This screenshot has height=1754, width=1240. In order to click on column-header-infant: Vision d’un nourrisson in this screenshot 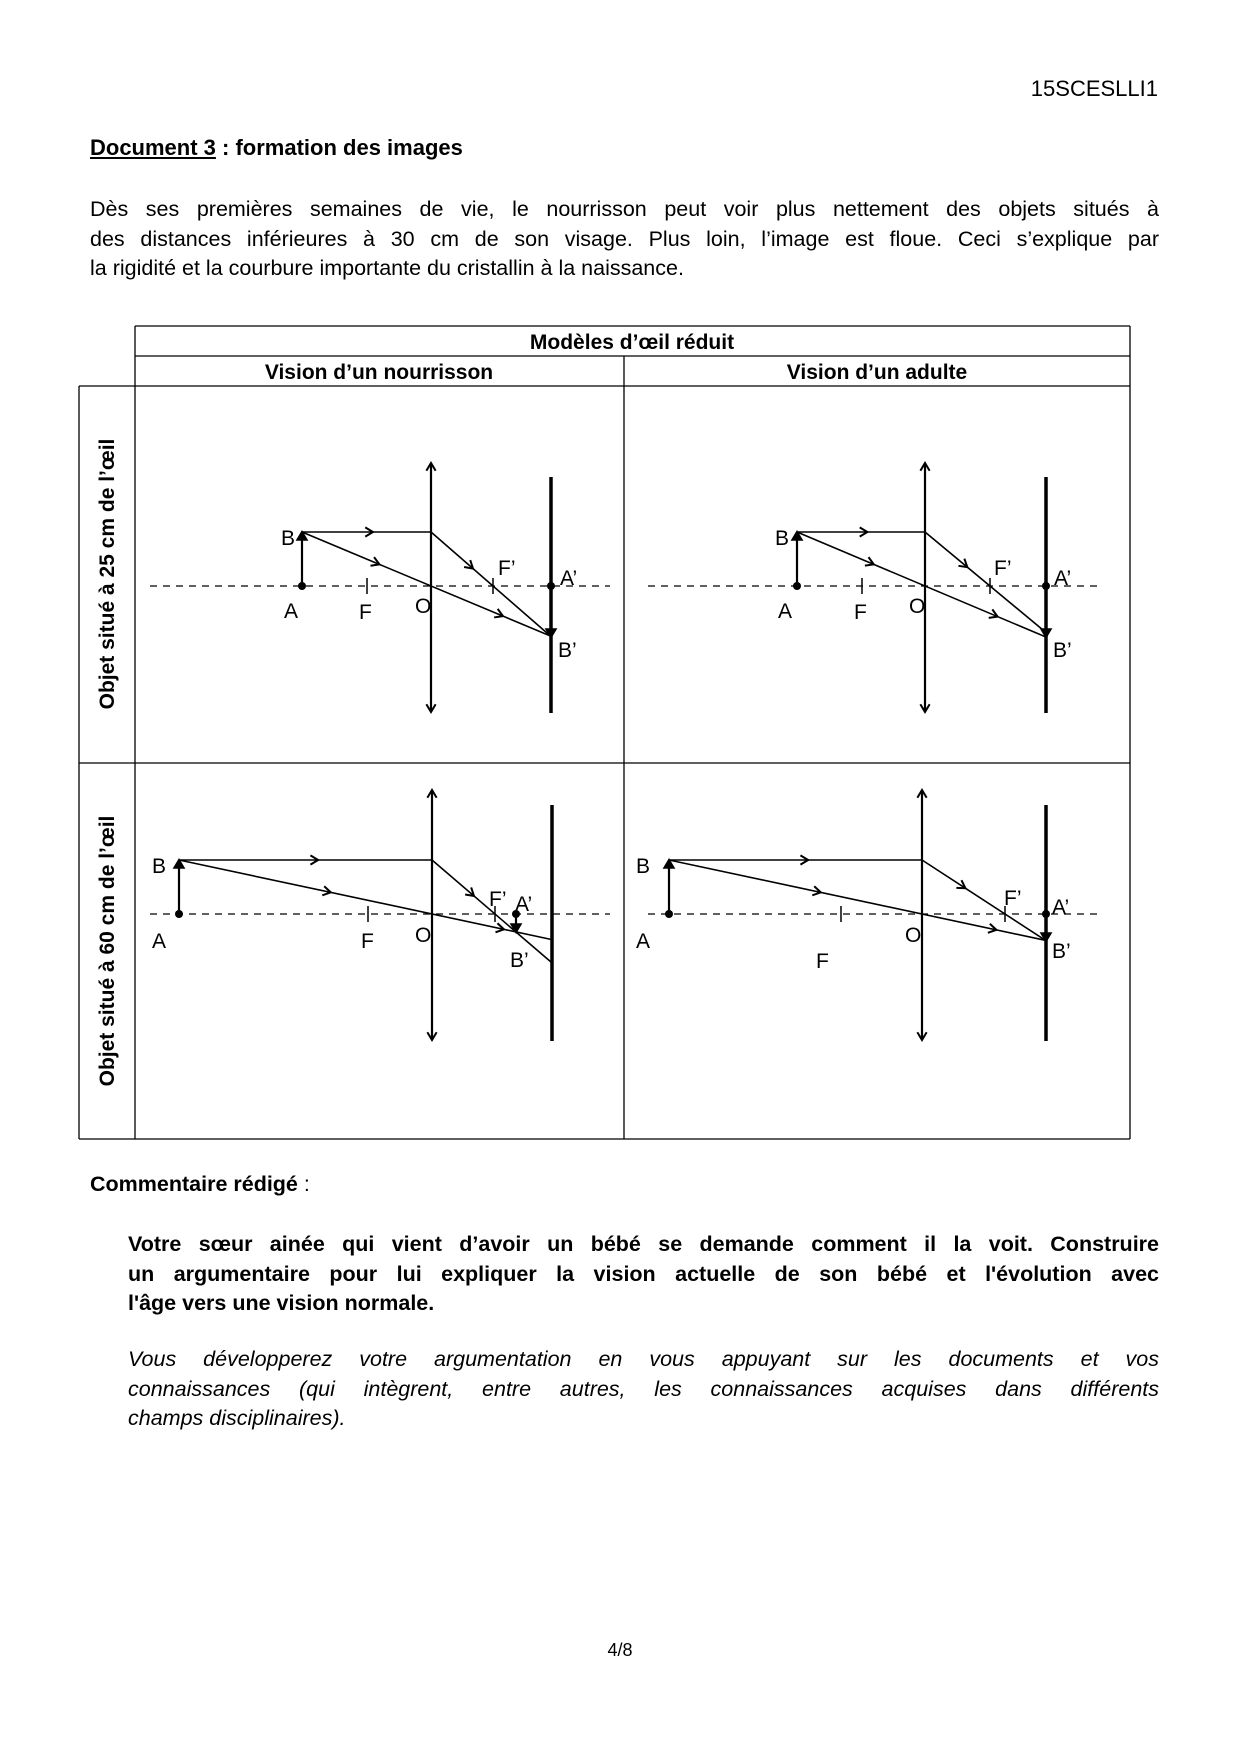, I will do `click(379, 372)`.